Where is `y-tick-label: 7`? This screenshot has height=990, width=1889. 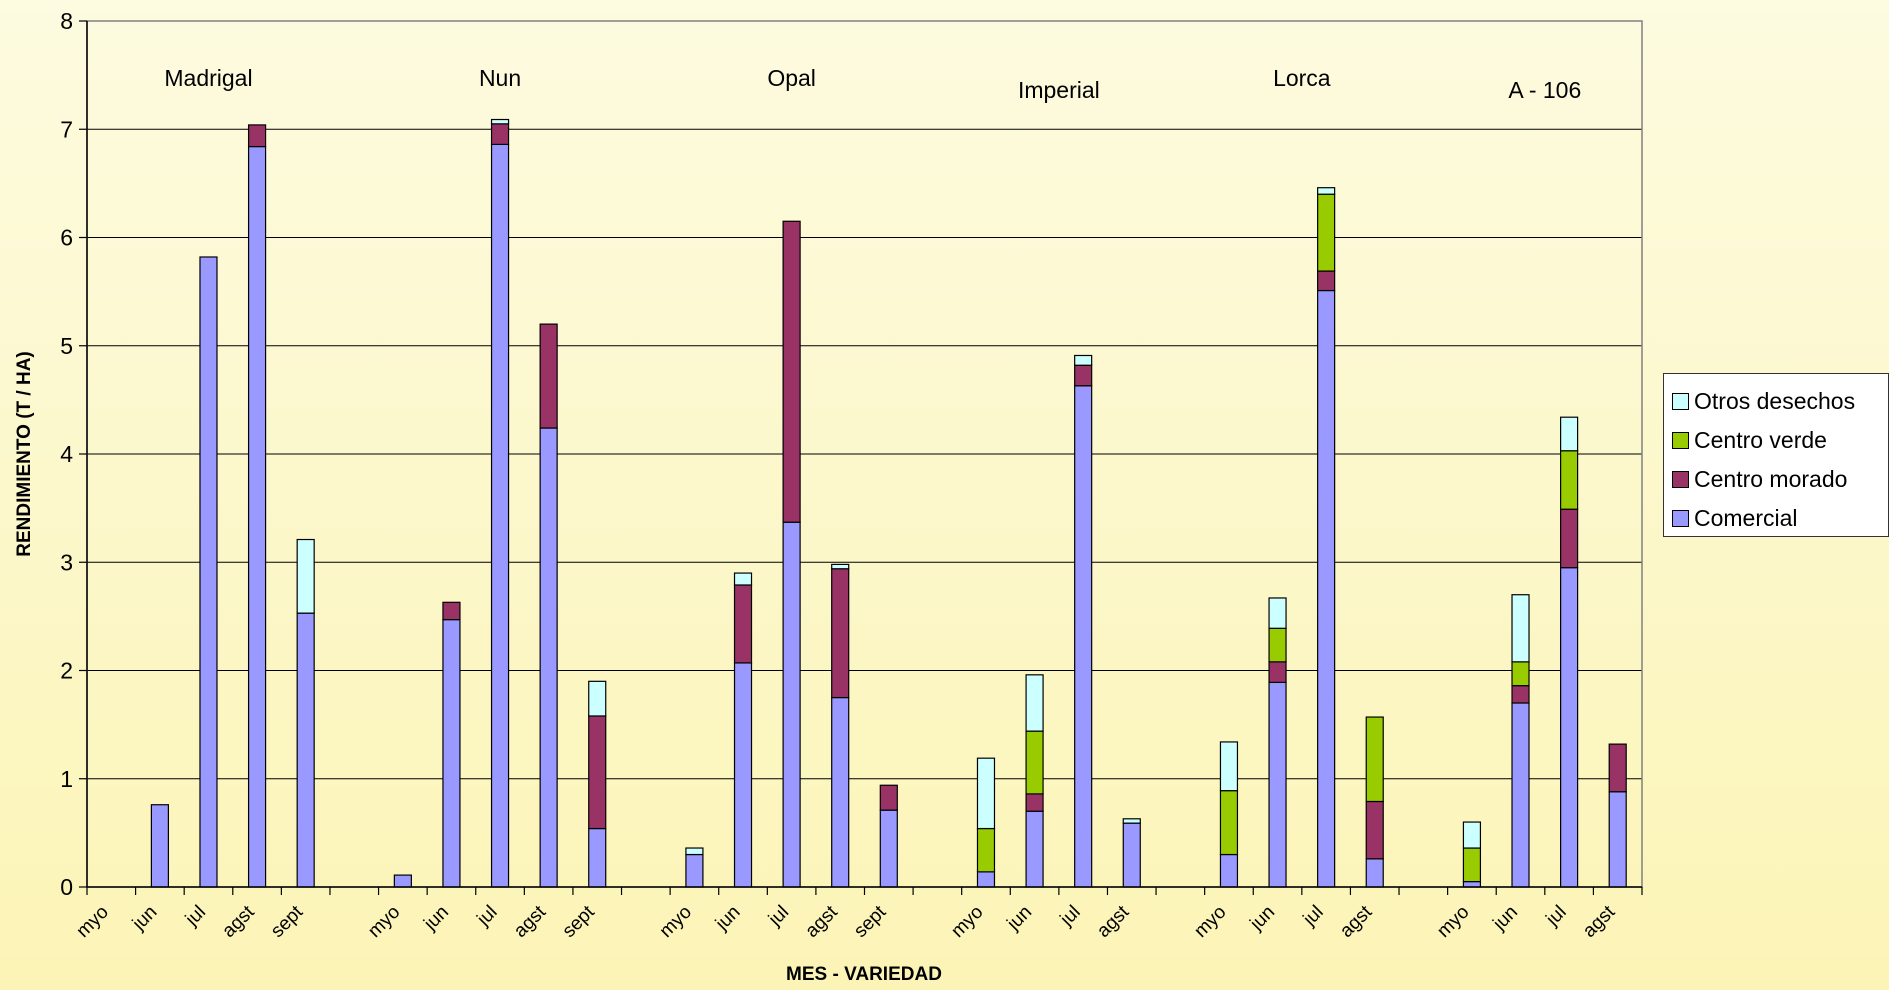
y-tick-label: 7 is located at coordinates (66, 129).